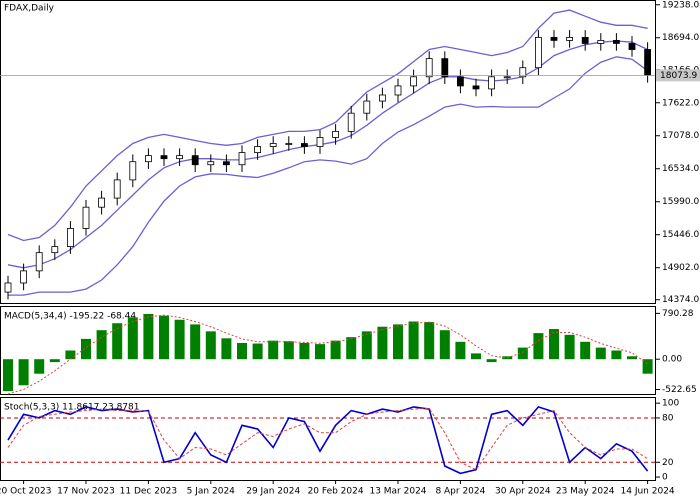 The image size is (700, 500). Describe the element at coordinates (679, 390) in the screenshot. I see `y-tick-label: -522.65` at that location.